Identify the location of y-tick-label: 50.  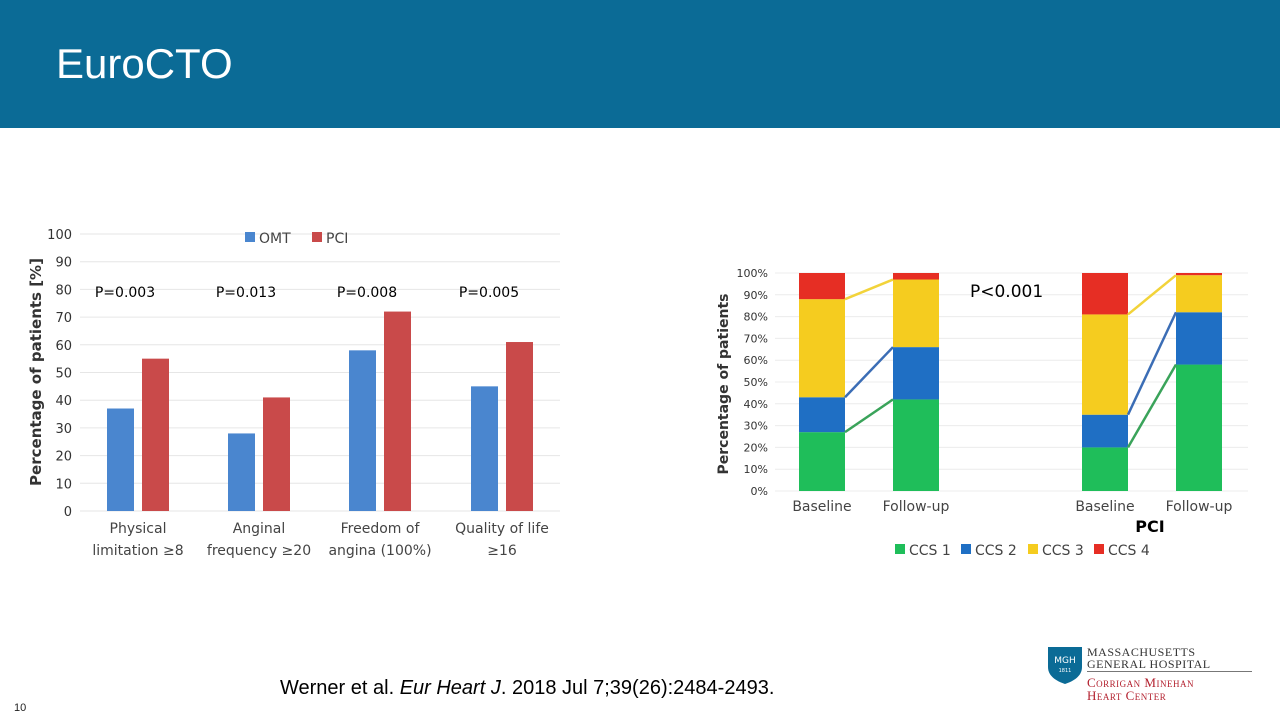
(63, 374).